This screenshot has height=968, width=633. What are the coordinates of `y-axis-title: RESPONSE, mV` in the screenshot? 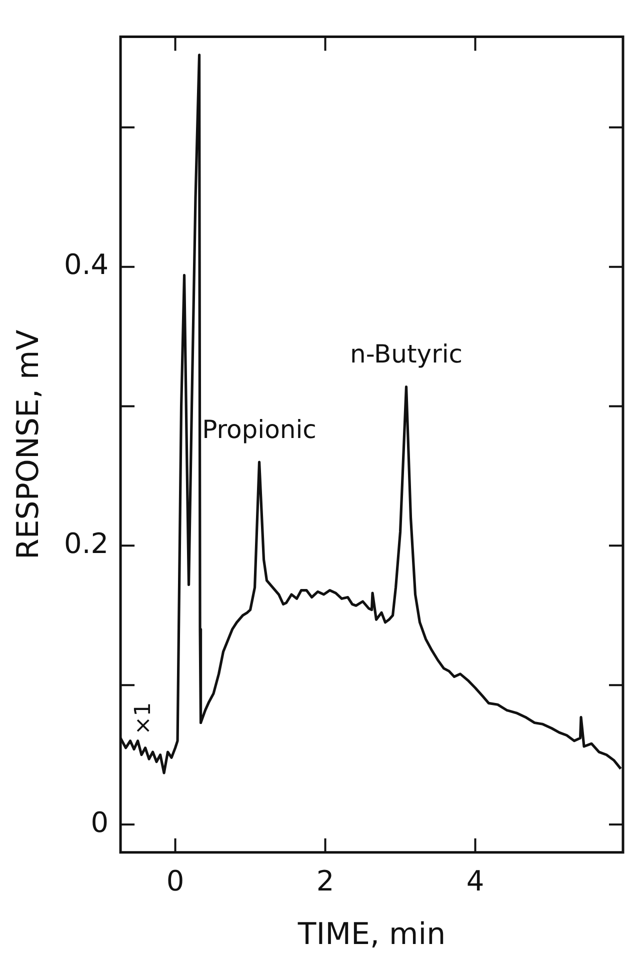 It's located at (28, 444).